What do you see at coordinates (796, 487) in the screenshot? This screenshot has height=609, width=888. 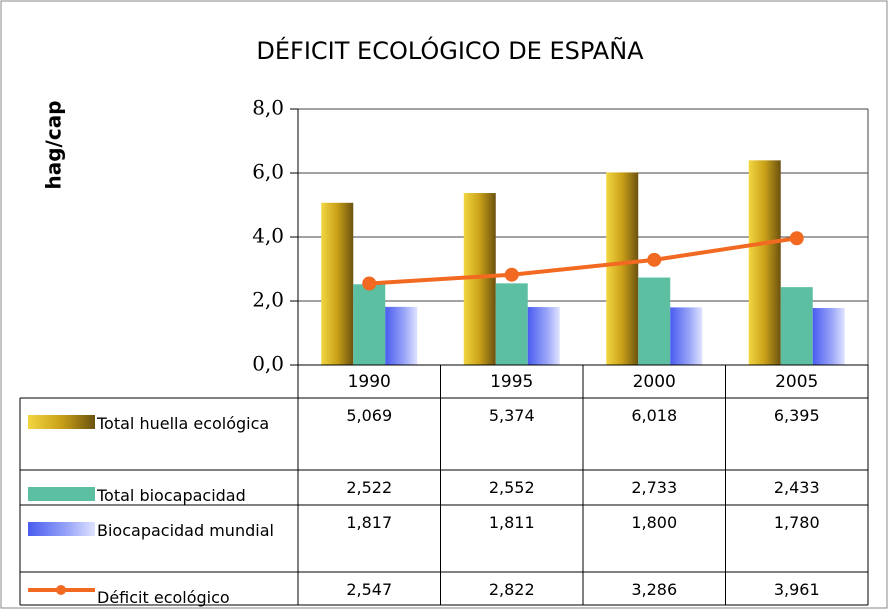 I see `table-value: 2,433` at bounding box center [796, 487].